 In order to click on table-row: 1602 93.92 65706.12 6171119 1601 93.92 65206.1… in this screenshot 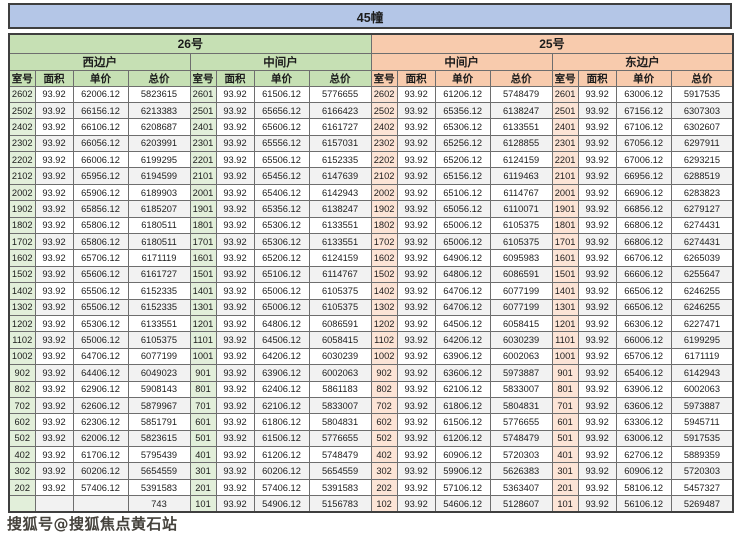, I will do `click(371, 258)`.